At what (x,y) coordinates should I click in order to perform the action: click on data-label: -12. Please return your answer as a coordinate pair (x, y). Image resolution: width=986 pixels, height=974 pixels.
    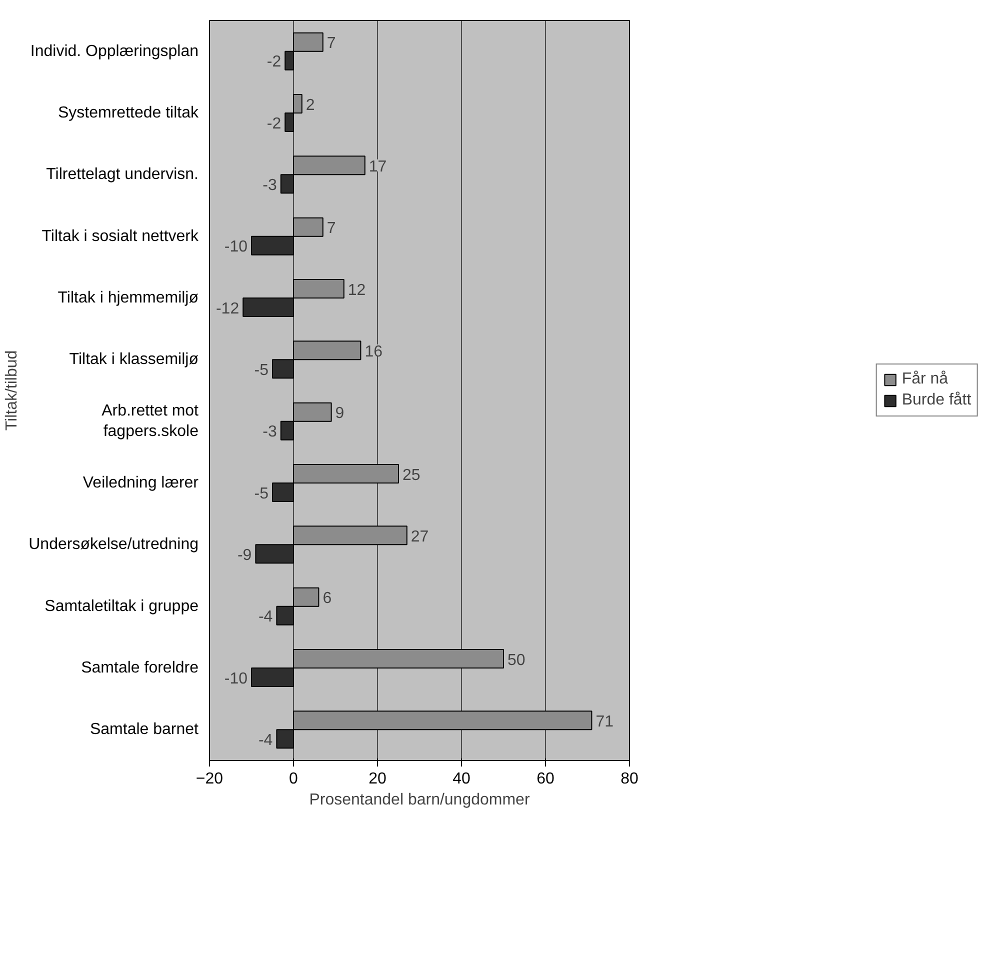
    Looking at the image, I should click on (228, 309).